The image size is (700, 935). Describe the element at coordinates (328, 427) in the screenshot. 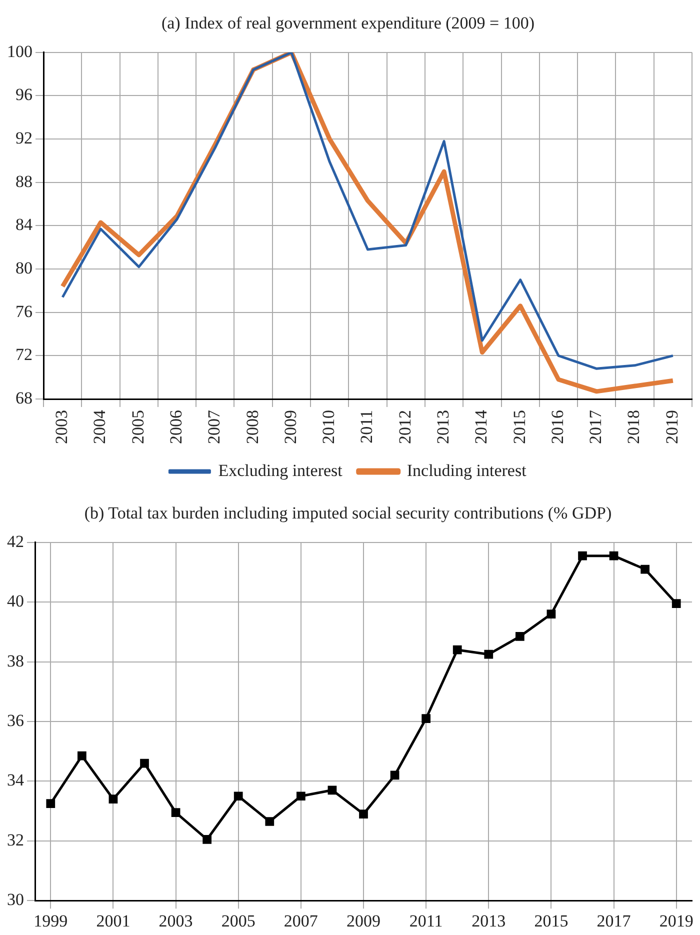

I see `x-tick-label: 2010` at that location.